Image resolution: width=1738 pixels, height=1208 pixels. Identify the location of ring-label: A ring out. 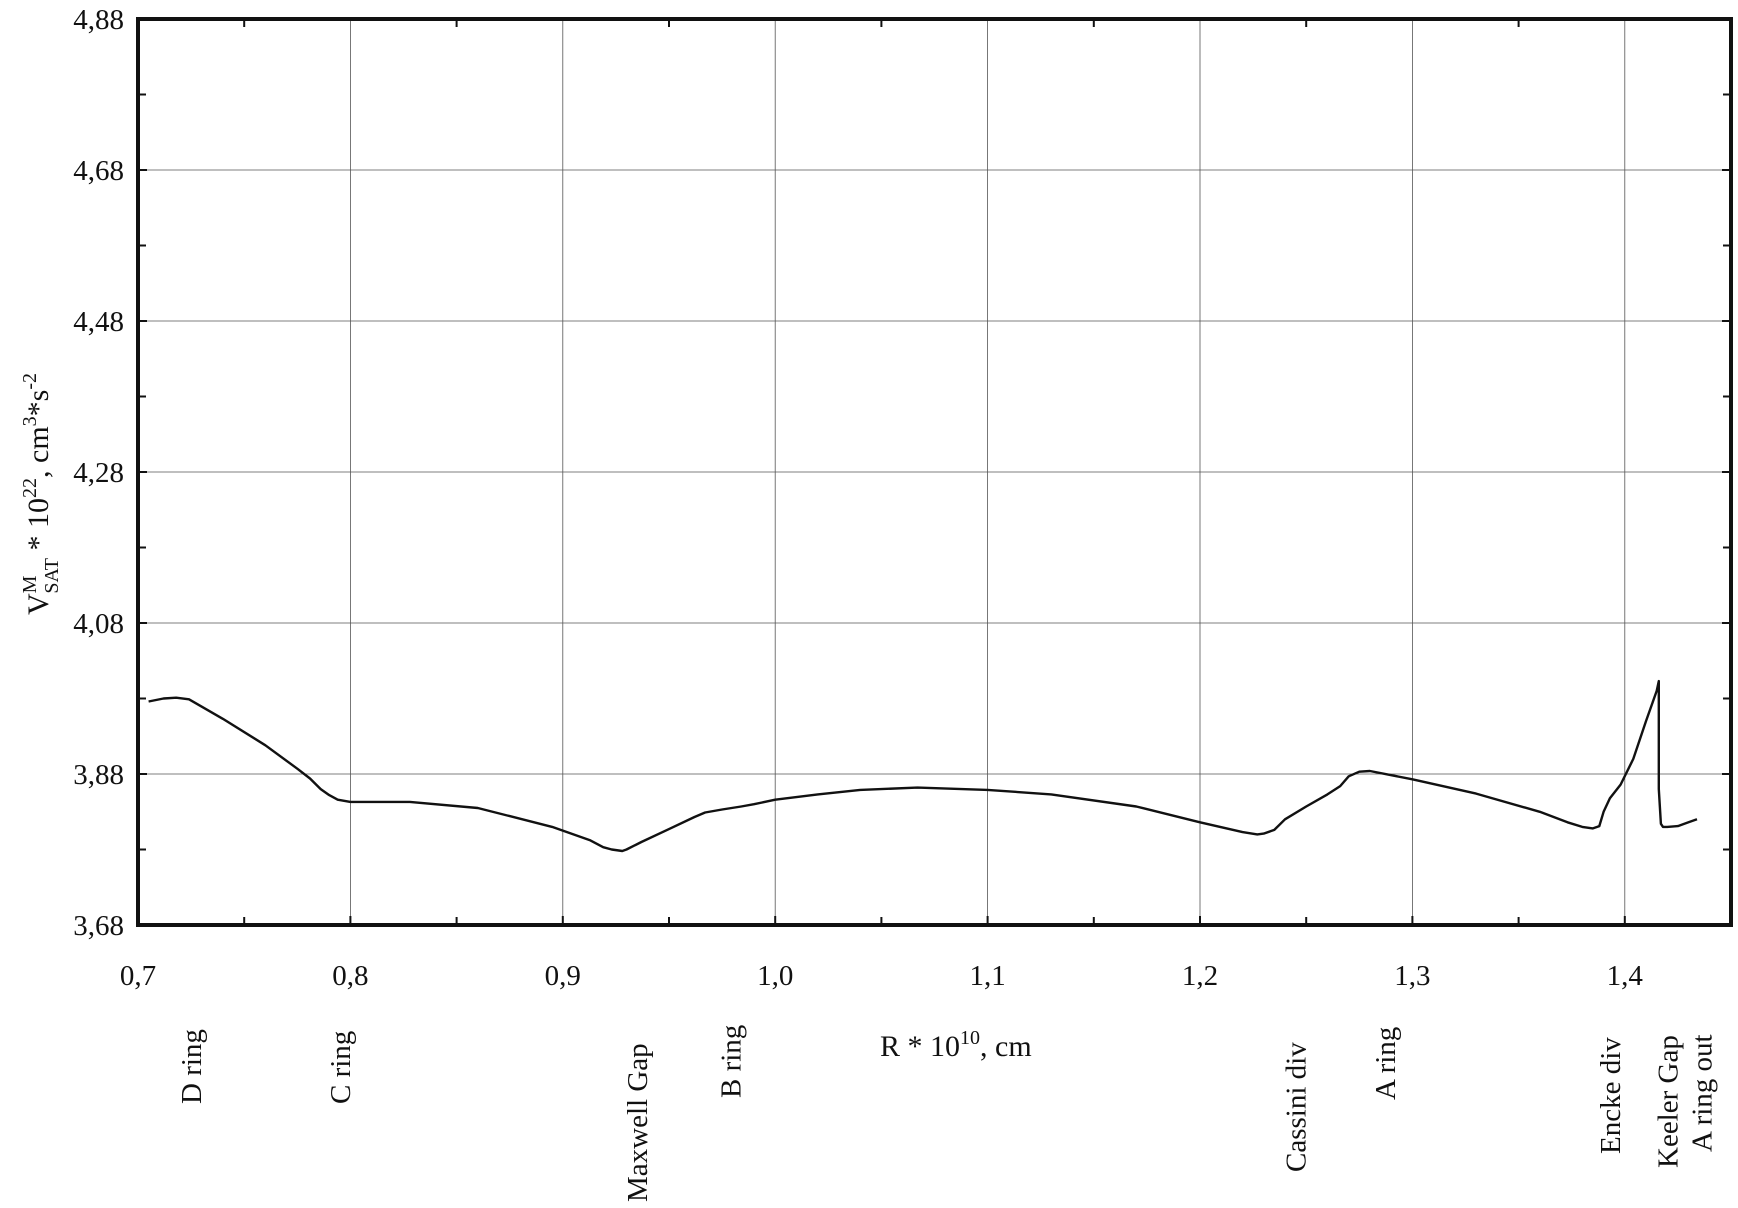
(1702, 1093).